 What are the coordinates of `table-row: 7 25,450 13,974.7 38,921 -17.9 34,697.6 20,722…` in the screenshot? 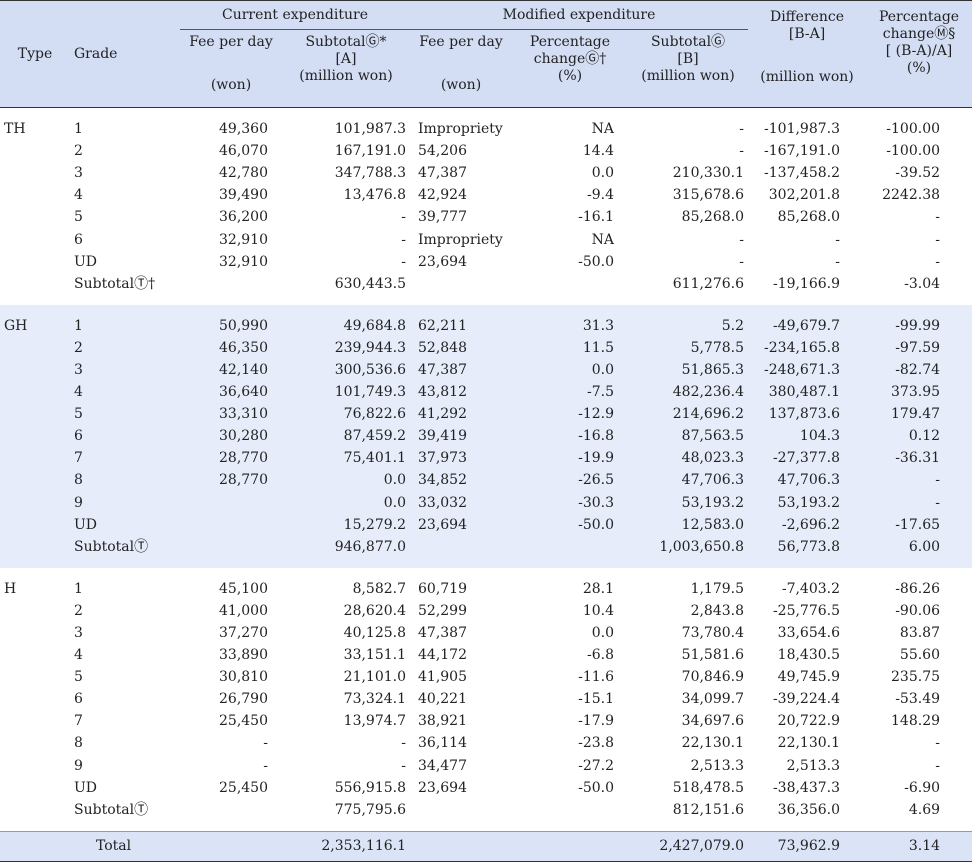 It's located at (486, 721).